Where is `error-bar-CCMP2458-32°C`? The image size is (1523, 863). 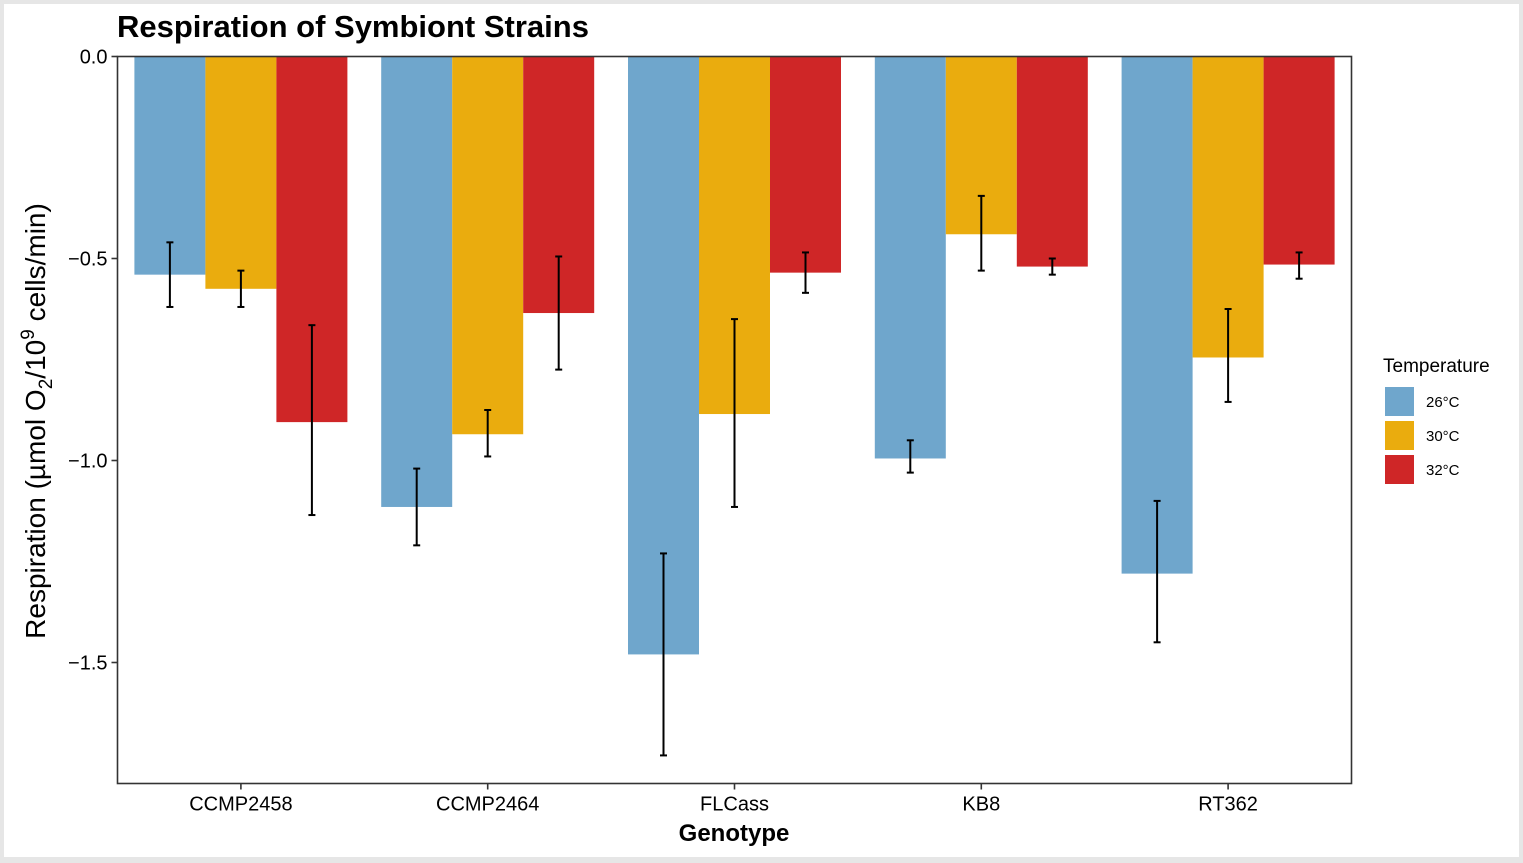
error-bar-CCMP2458-32°C is located at coordinates (312, 420).